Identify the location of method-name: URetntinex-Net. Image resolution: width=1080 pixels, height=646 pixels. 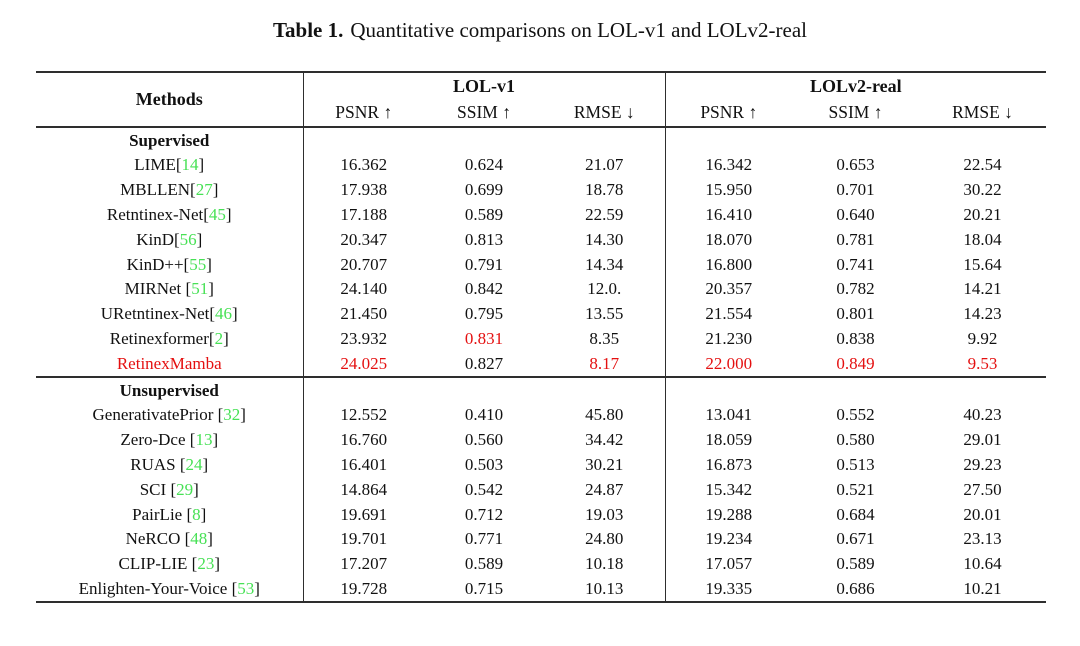
(155, 314).